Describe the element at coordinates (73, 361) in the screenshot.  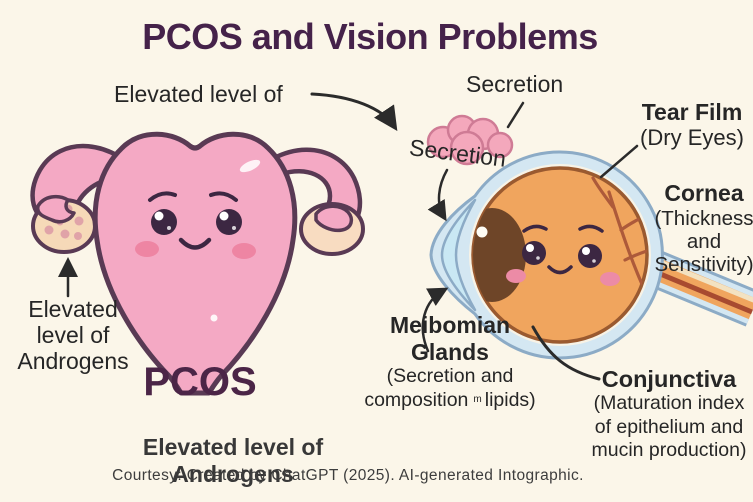
I see `elevated-androgens-line: Androgens` at that location.